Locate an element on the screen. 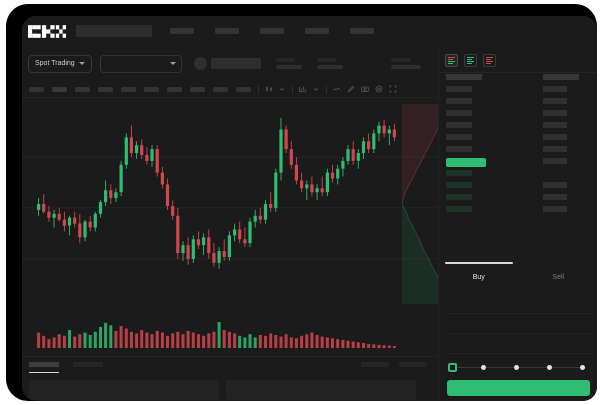 The image size is (603, 405). chart-toolbar is located at coordinates (229, 89).